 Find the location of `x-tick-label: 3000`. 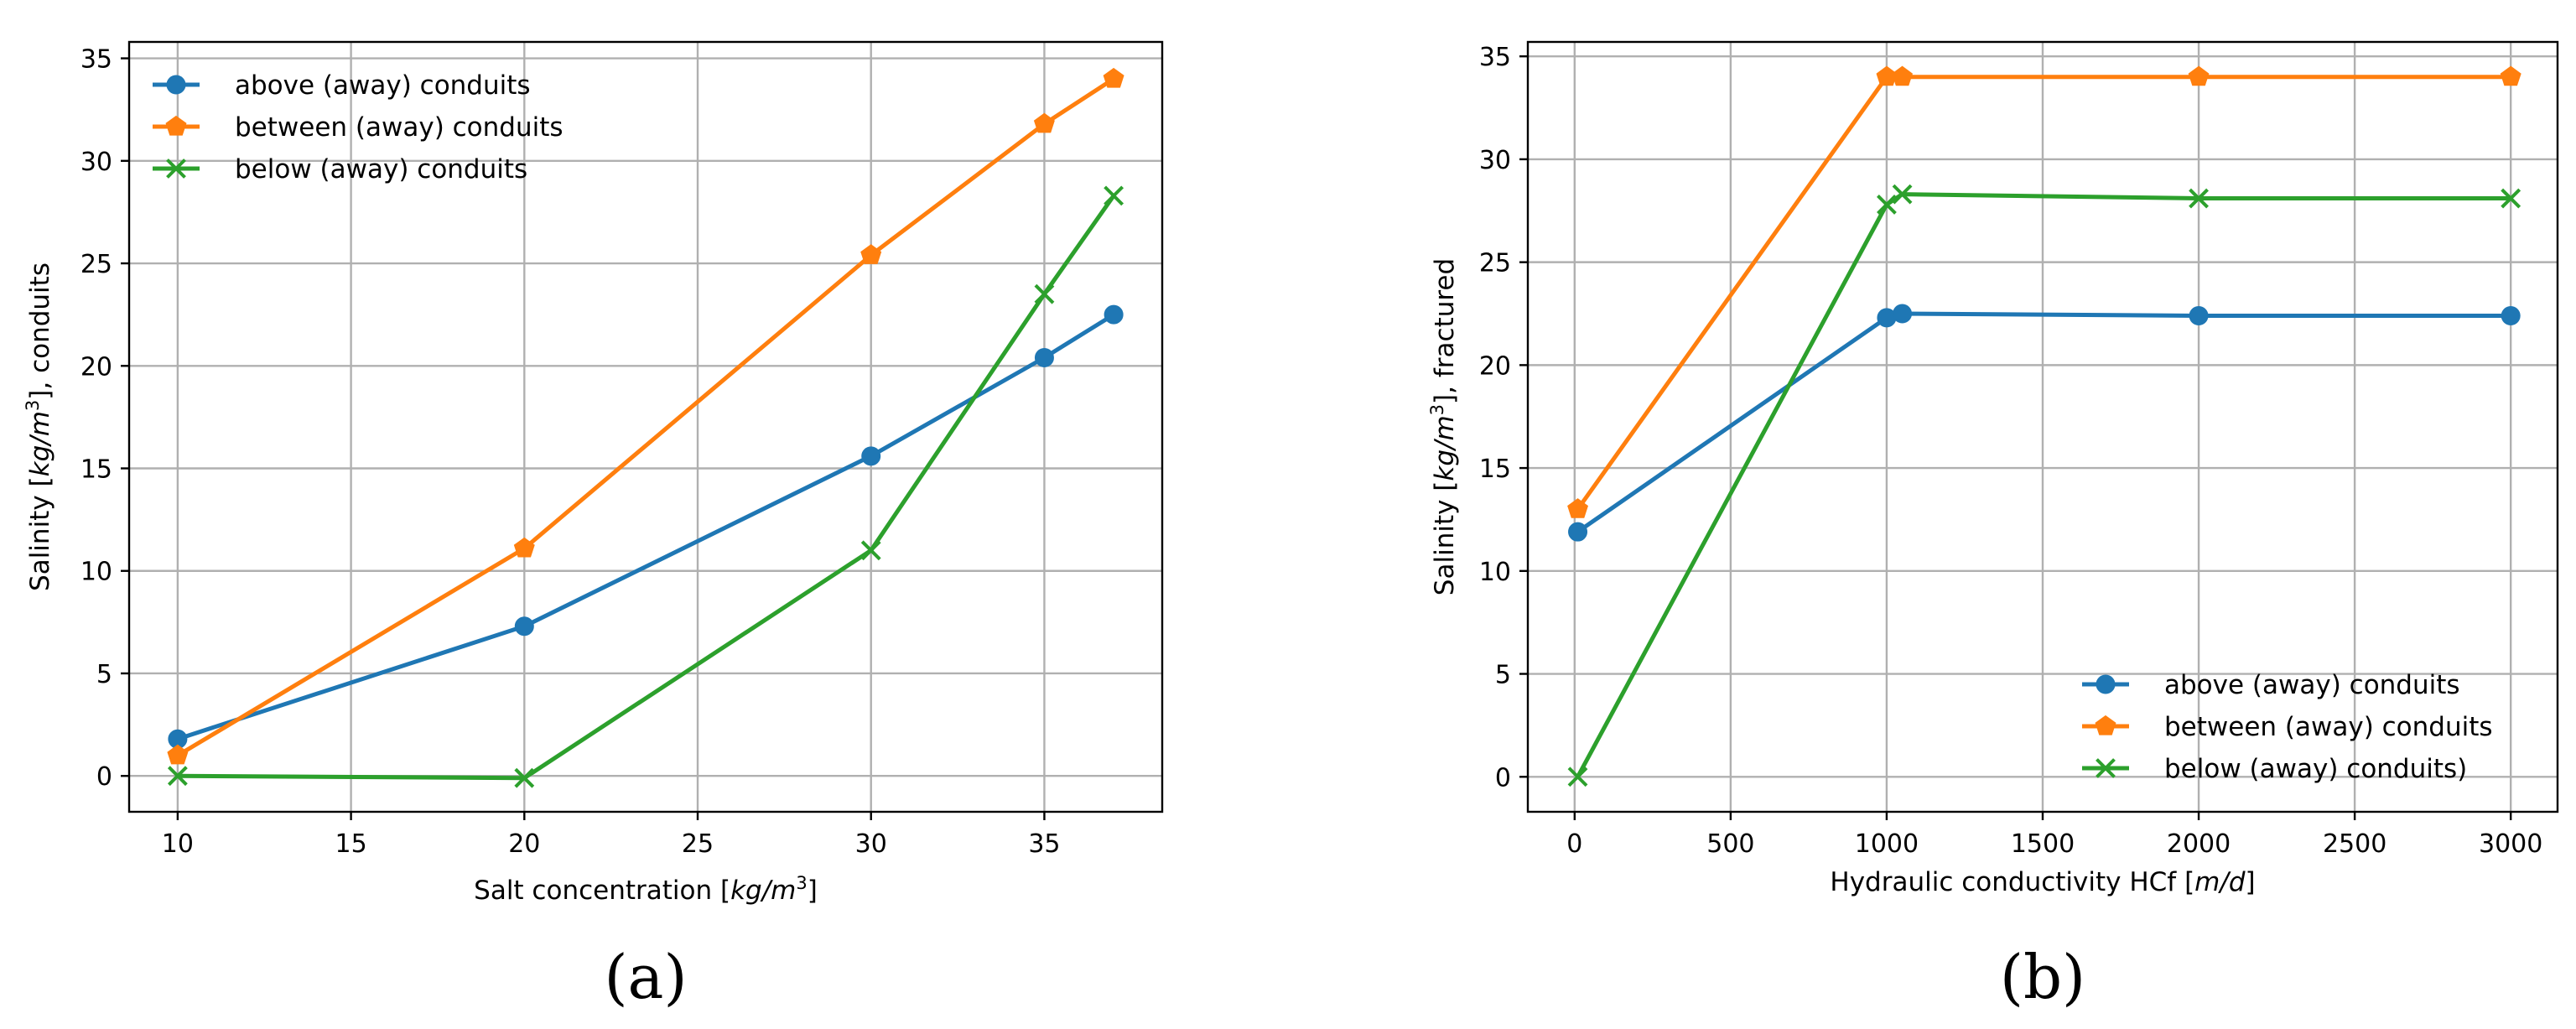

x-tick-label: 3000 is located at coordinates (2510, 844).